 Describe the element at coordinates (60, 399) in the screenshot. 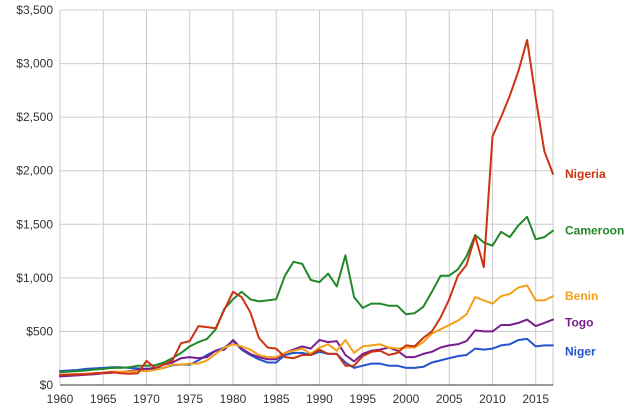

I see `x-tick-label: 1960` at that location.